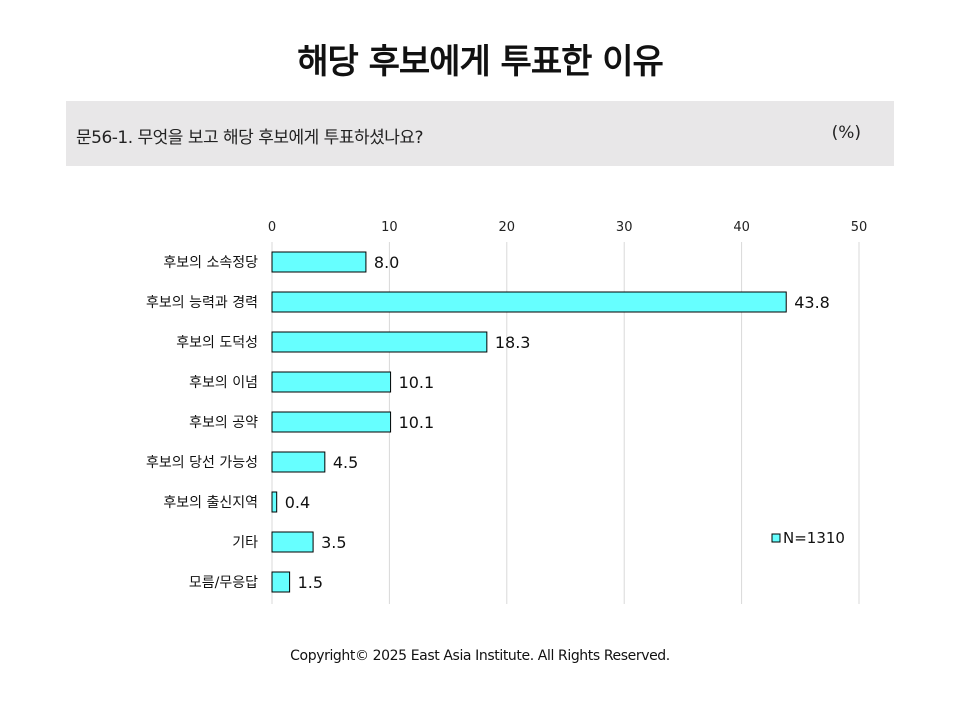 This screenshot has height=720, width=960. What do you see at coordinates (245, 543) in the screenshot?
I see `category-label: 기타` at bounding box center [245, 543].